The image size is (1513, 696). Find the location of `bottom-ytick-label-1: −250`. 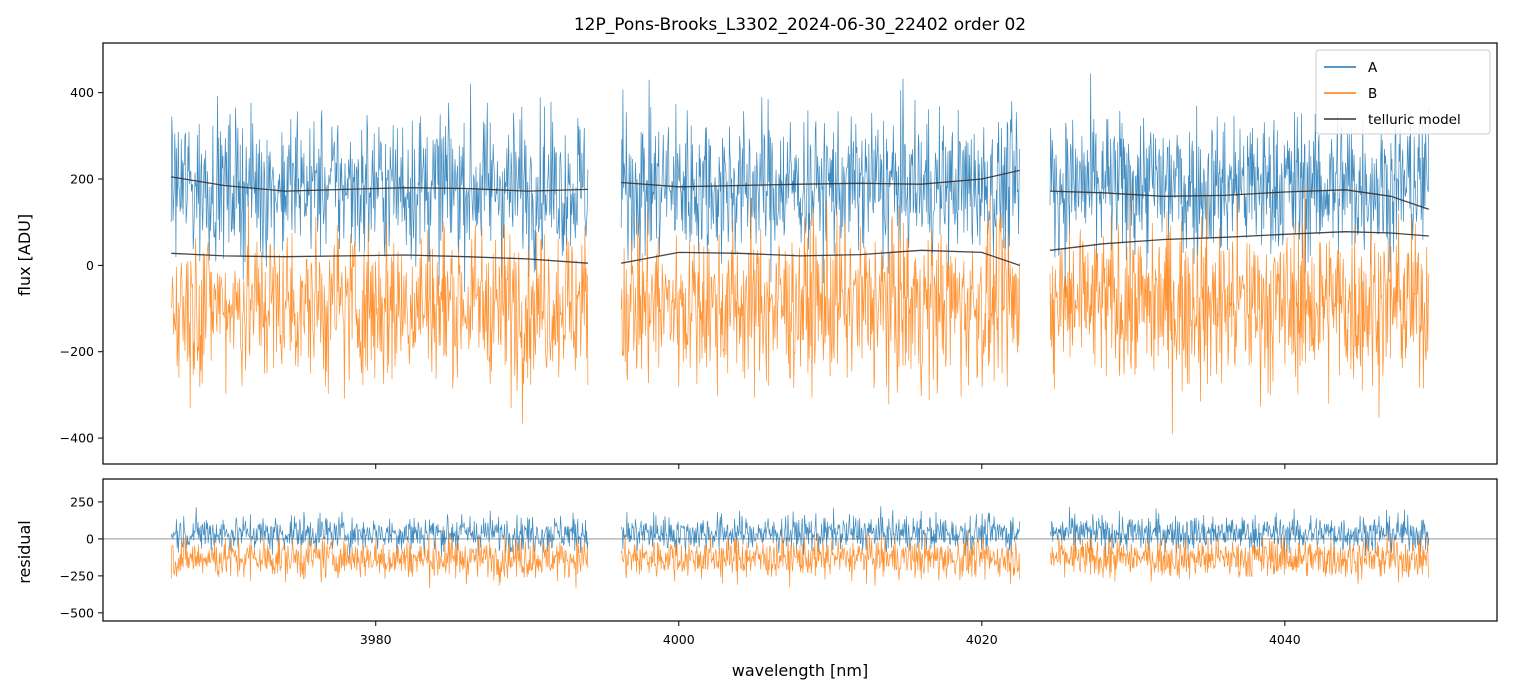

bottom-ytick-label-1: −250 is located at coordinates (77, 575).